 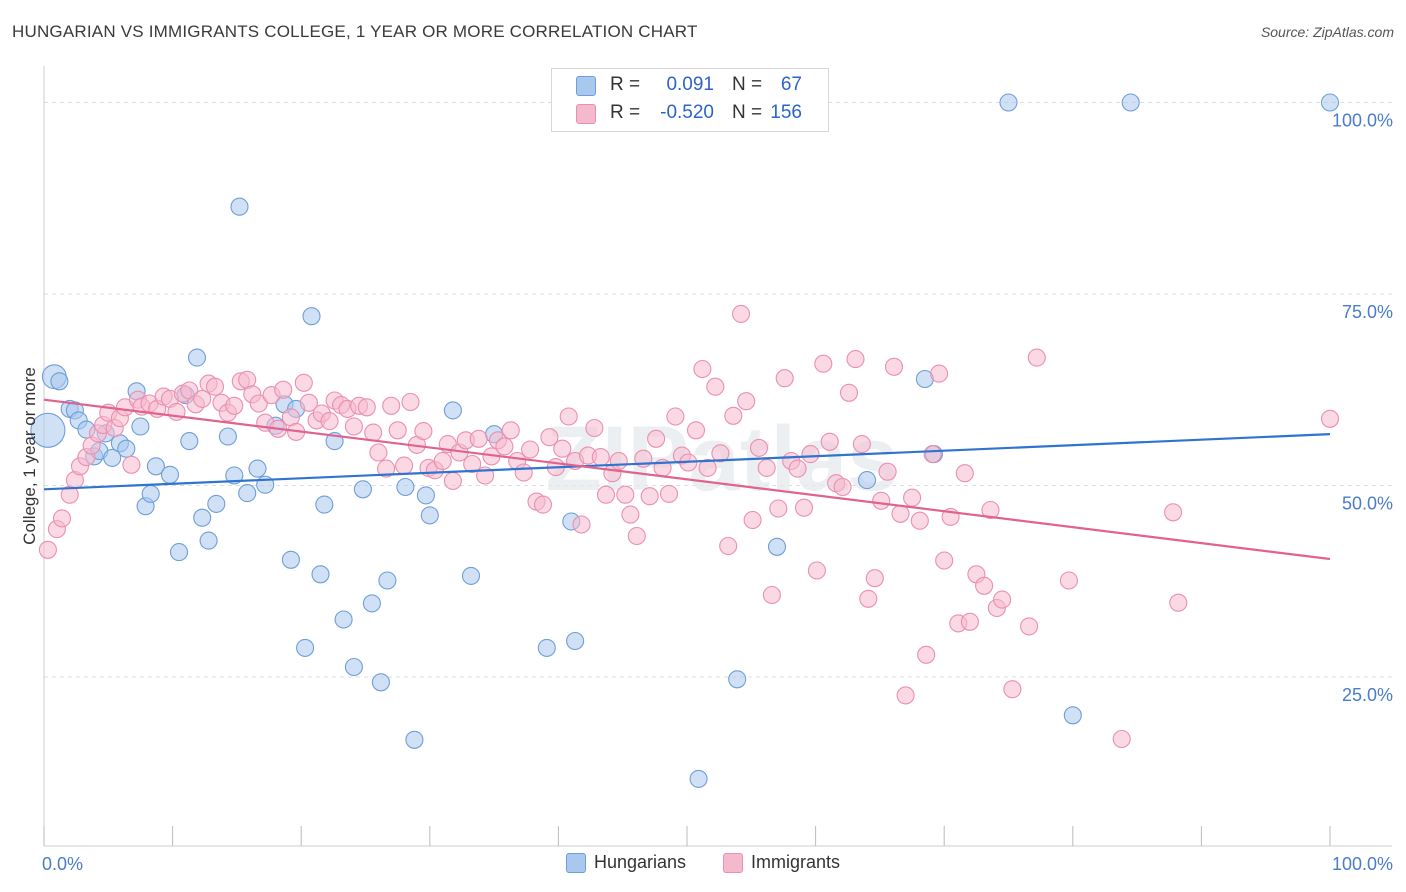 What do you see at coordinates (703, 865) in the screenshot?
I see `legend: Hungarians Immigrants` at bounding box center [703, 865].